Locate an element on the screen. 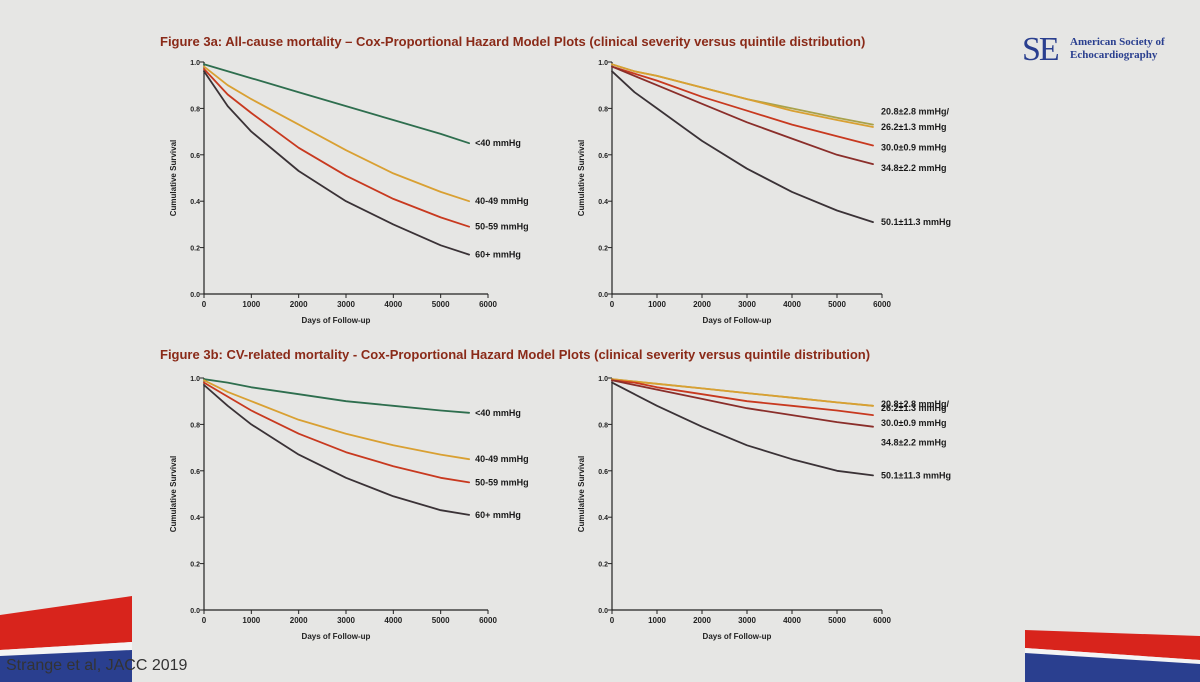  bar-left-white is located at coordinates (66, 649).